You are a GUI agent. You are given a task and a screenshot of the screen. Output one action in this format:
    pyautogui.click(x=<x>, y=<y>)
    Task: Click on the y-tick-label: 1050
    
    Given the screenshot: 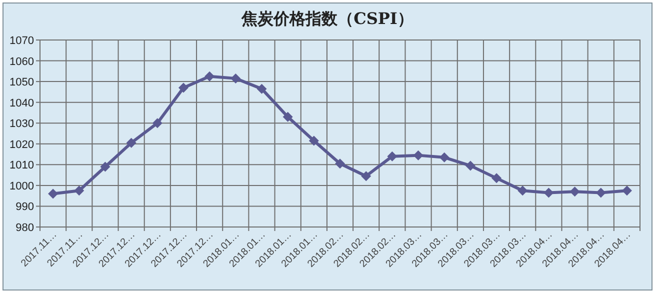 What is the action you would take?
    pyautogui.click(x=22, y=82)
    